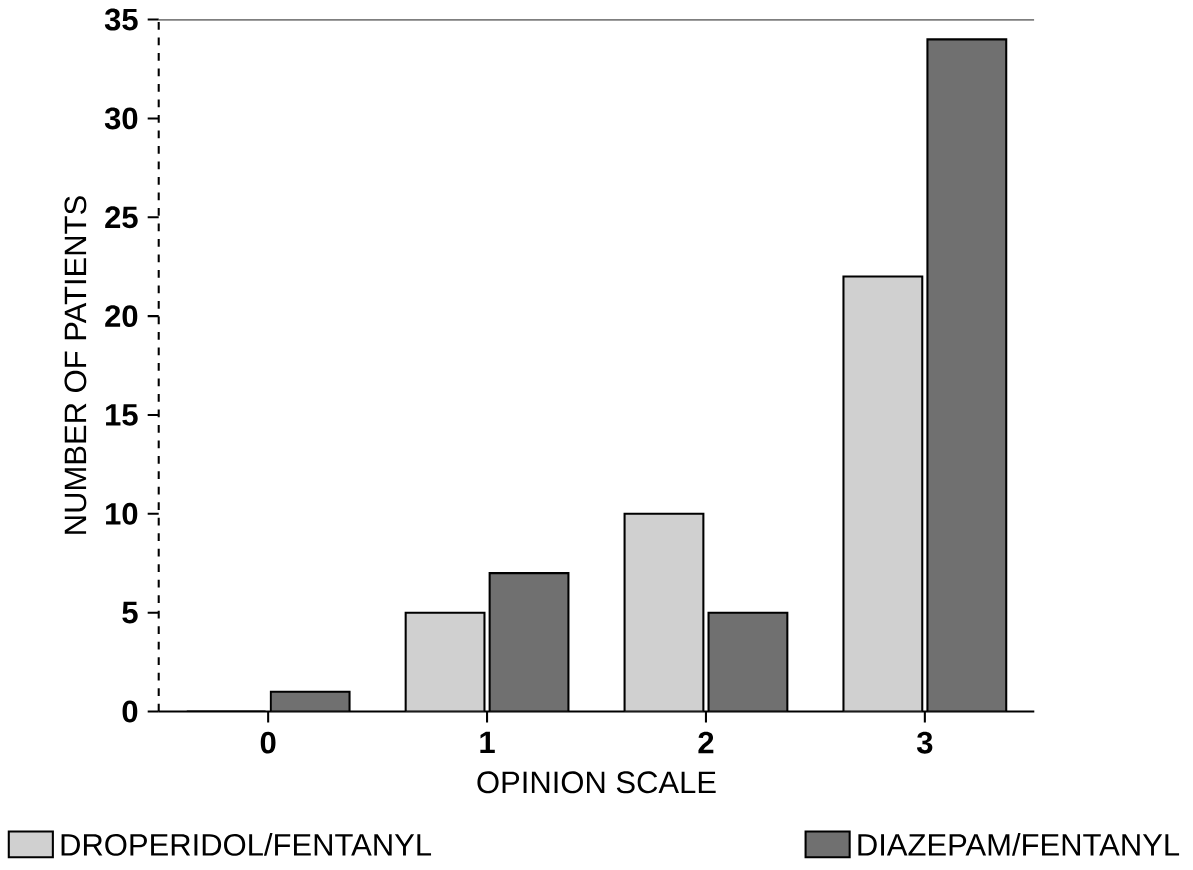  Describe the element at coordinates (924, 742) in the screenshot. I see `x-tick-label: 3` at that location.